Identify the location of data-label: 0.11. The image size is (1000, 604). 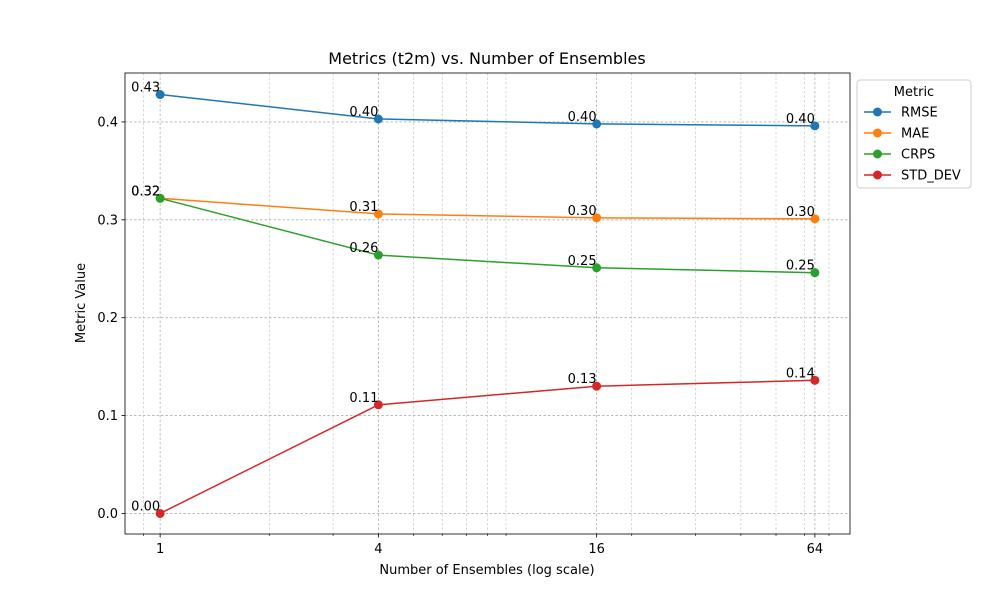
(363, 398).